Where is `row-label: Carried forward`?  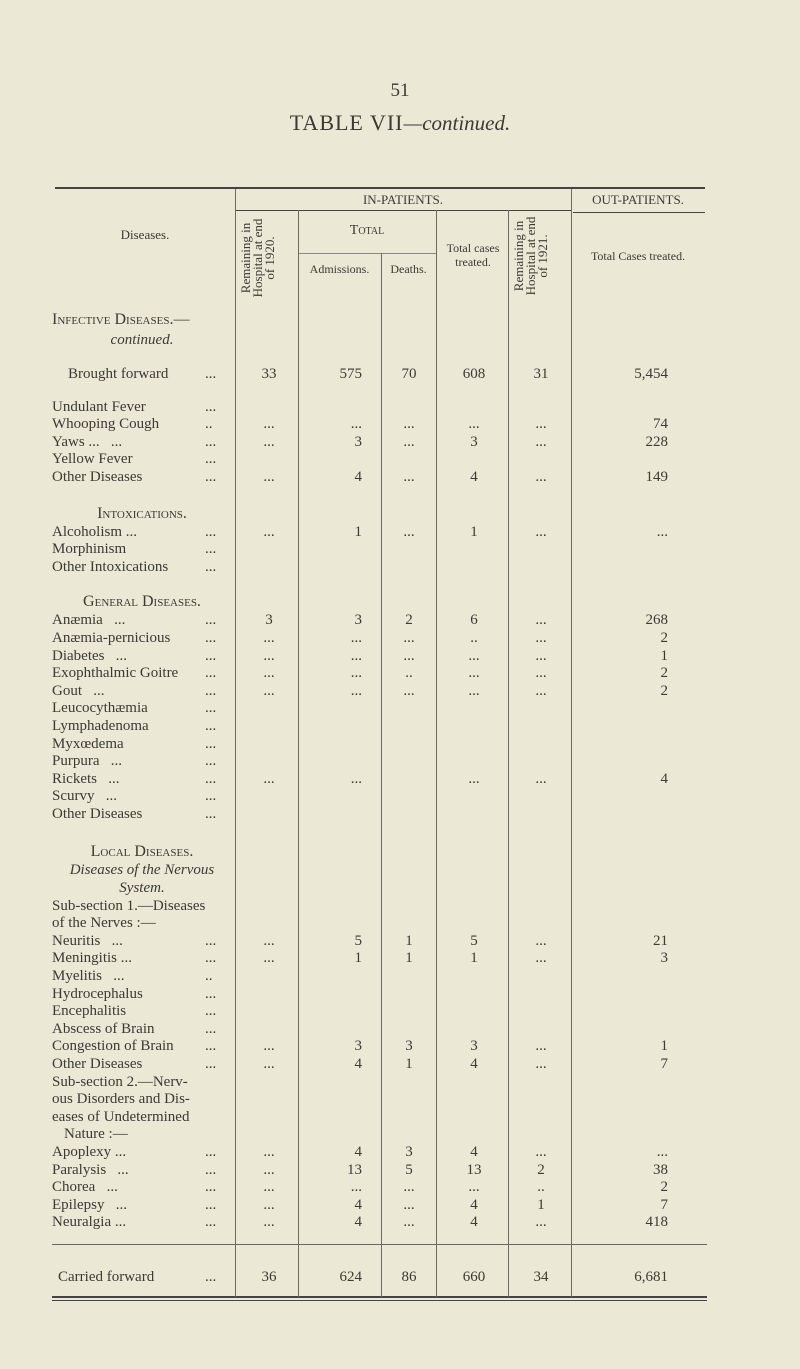
row-label: Carried forward is located at coordinates (106, 1277).